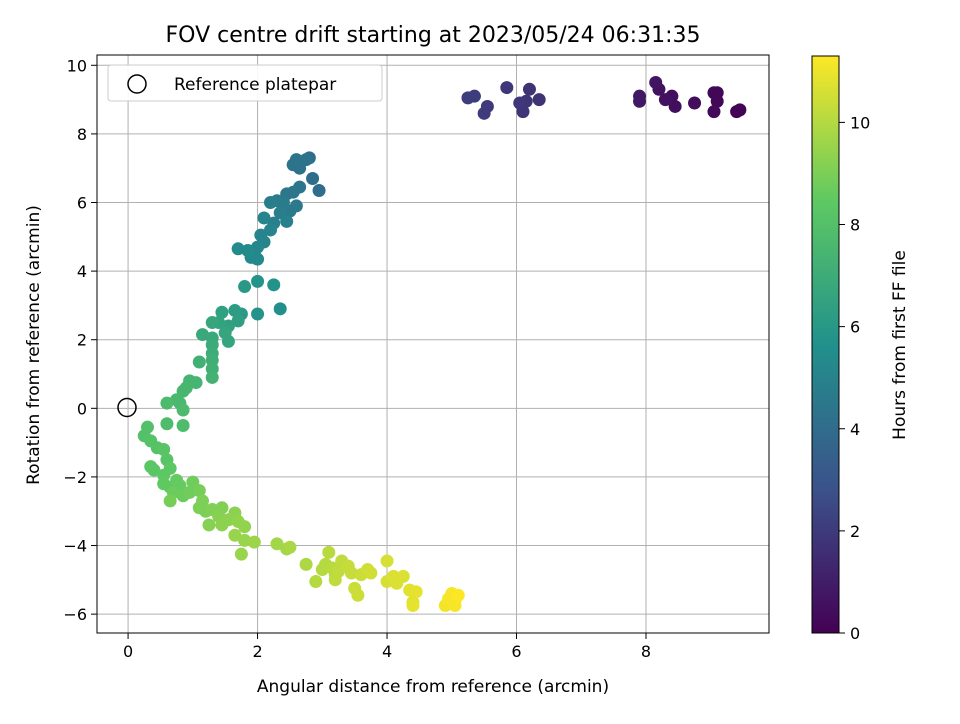 Image resolution: width=960 pixels, height=724 pixels. Describe the element at coordinates (82, 134) in the screenshot. I see `y-tick-label: 8` at that location.